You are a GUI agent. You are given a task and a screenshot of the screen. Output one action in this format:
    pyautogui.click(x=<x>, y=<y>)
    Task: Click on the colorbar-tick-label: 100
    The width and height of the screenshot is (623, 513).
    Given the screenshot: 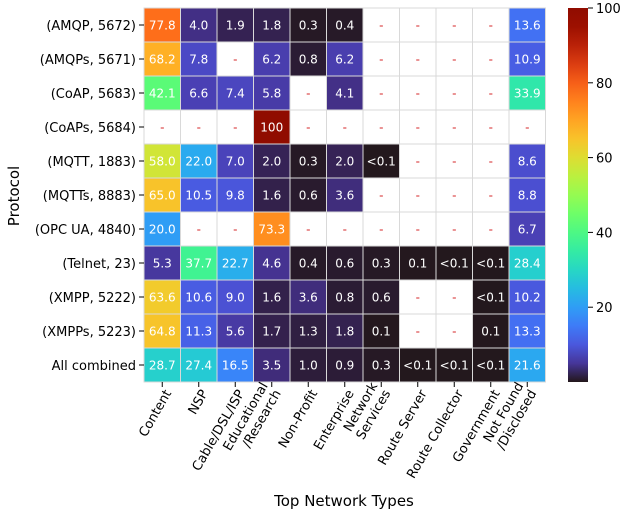 What is the action you would take?
    pyautogui.click(x=608, y=9)
    